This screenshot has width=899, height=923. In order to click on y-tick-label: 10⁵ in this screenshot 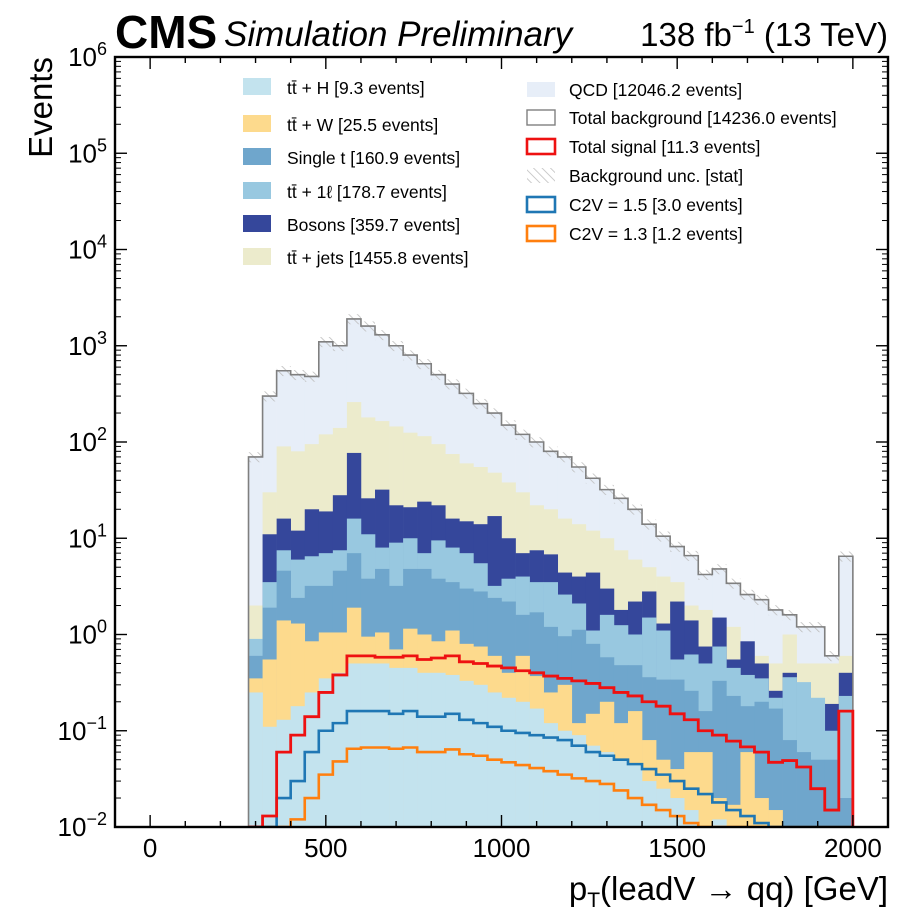, I will do `click(87, 151)`.